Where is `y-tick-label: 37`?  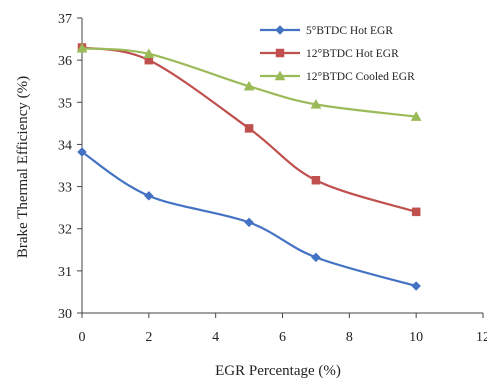
y-tick-label: 37 is located at coordinates (65, 19).